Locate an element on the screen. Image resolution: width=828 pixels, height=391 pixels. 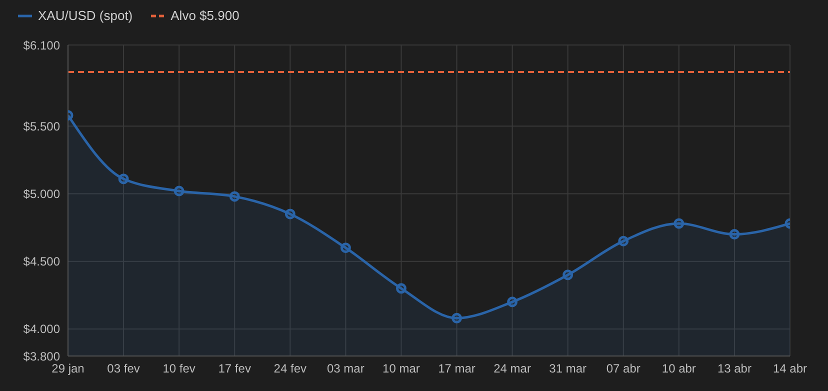
y-tick-label: $4.500 is located at coordinates (41, 261).